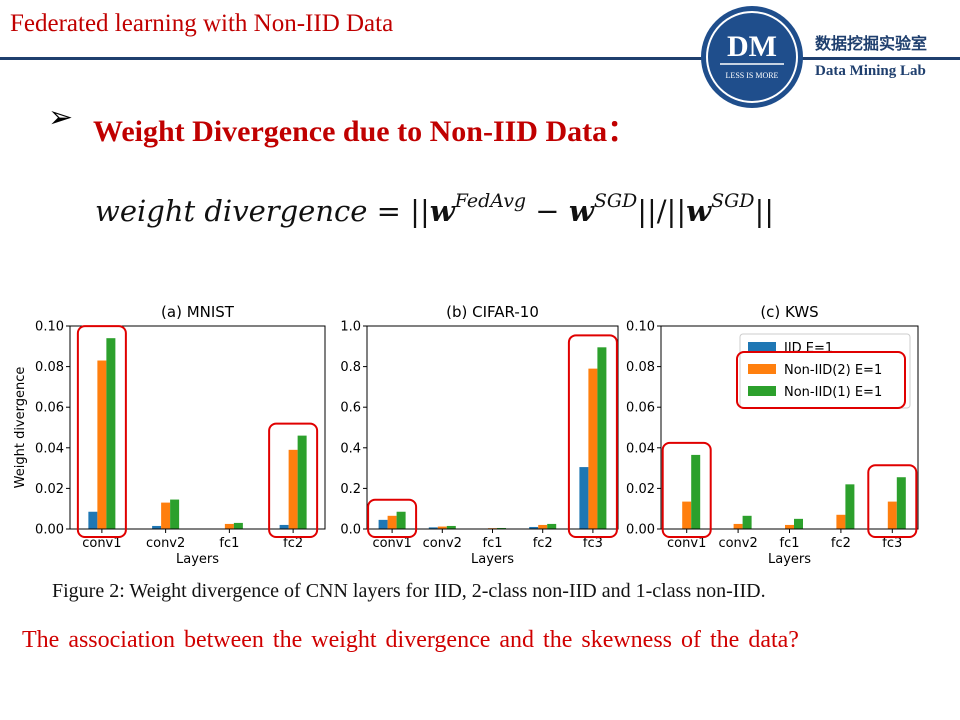  Describe the element at coordinates (808, 348) in the screenshot. I see `legend-label-1: IID E=1` at that location.